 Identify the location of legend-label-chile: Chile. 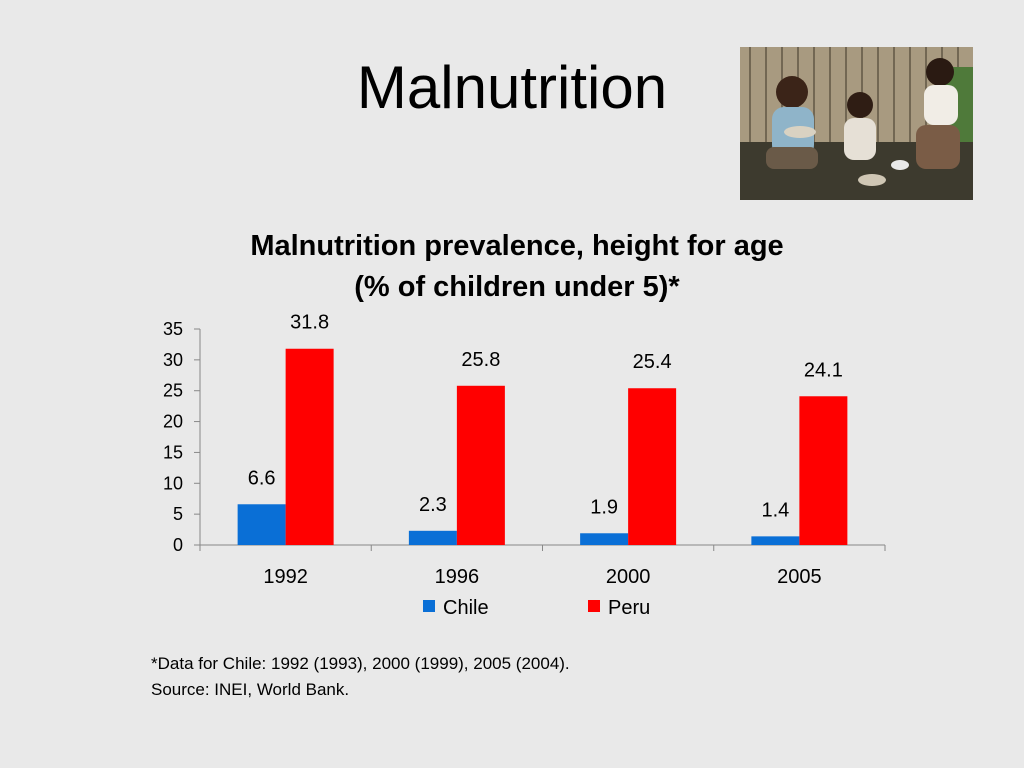
(466, 608).